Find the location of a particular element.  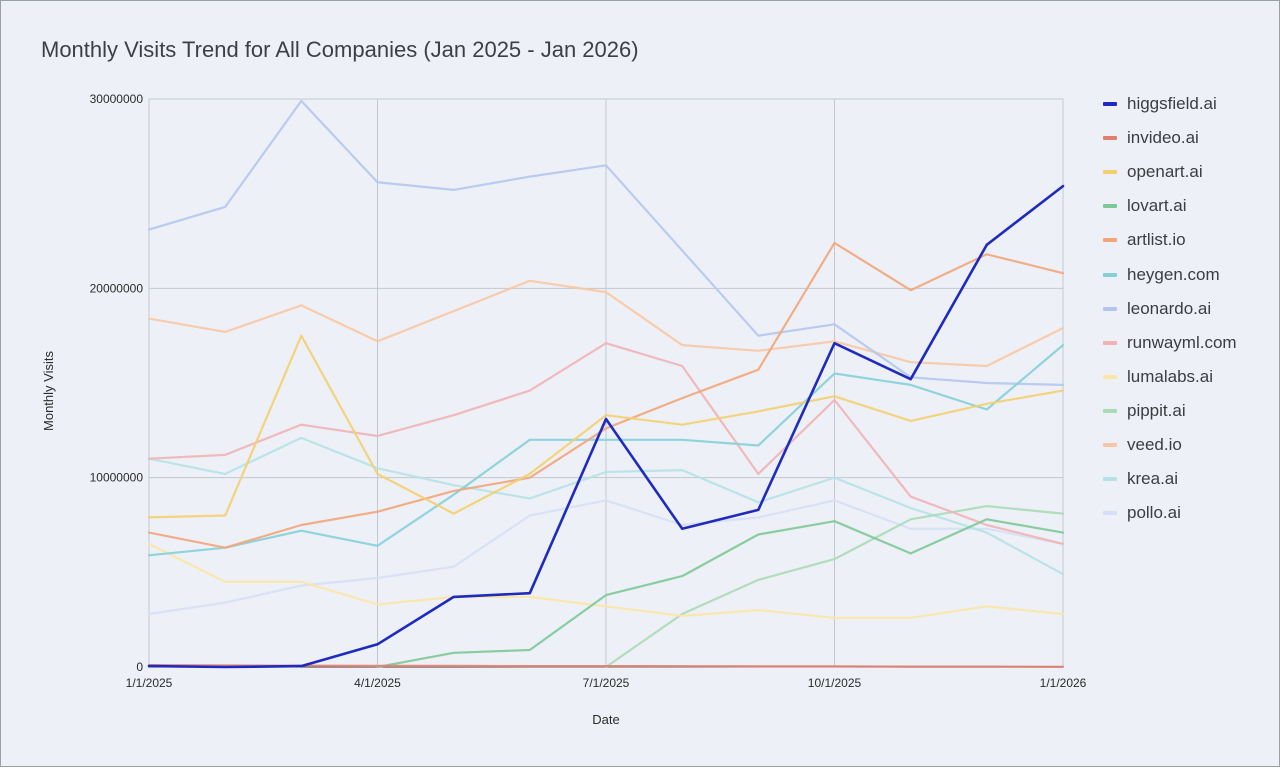

legend-item: higgsfield.ai is located at coordinates (1188, 104).